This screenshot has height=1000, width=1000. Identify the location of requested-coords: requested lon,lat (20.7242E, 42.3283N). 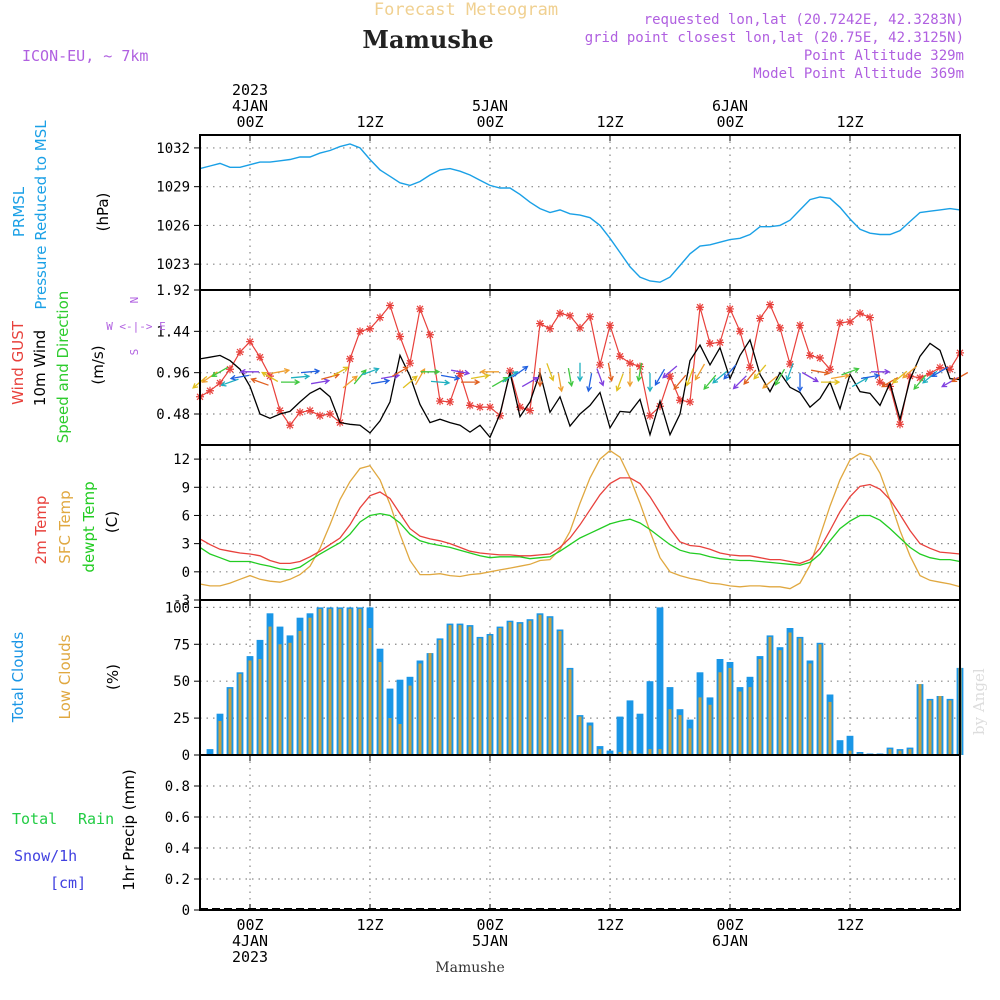
(804, 20).